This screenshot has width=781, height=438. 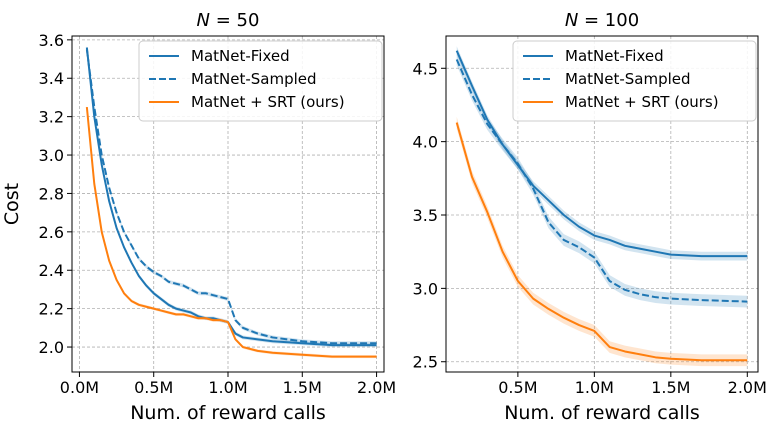 What do you see at coordinates (51, 193) in the screenshot?
I see `y-tick-label: 2.8` at bounding box center [51, 193].